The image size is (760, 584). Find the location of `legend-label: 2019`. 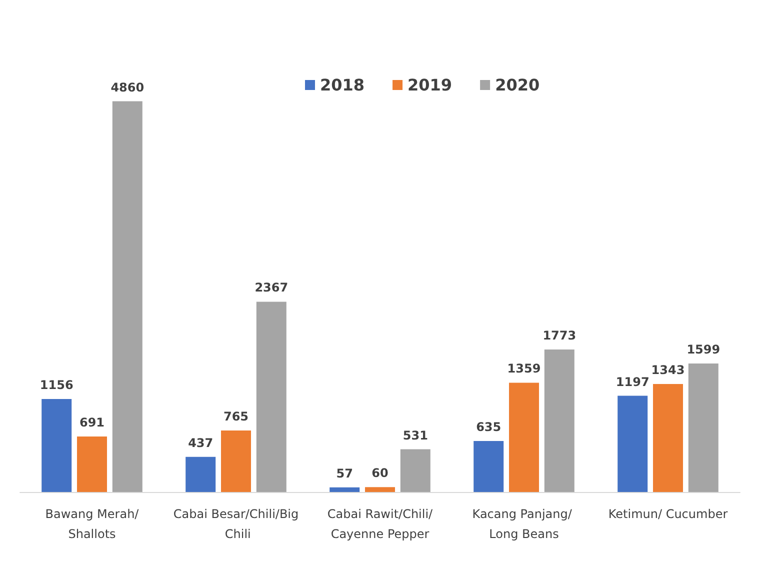

legend-label: 2019 is located at coordinates (430, 85).